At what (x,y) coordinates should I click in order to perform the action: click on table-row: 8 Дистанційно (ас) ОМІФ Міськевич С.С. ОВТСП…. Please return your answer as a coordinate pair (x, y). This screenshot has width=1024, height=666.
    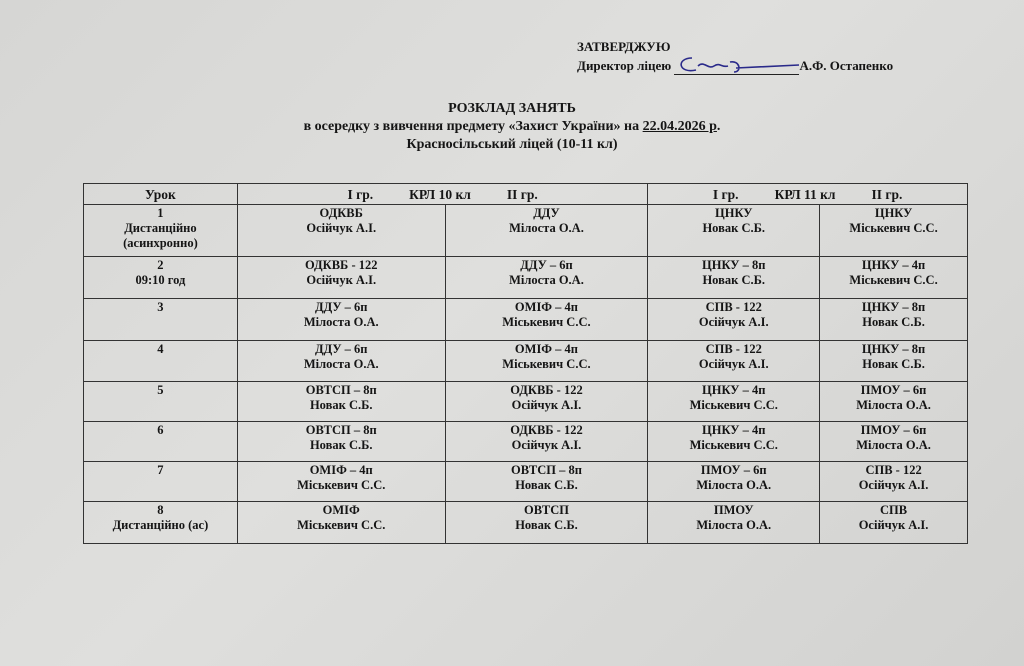
    Looking at the image, I should click on (525, 522).